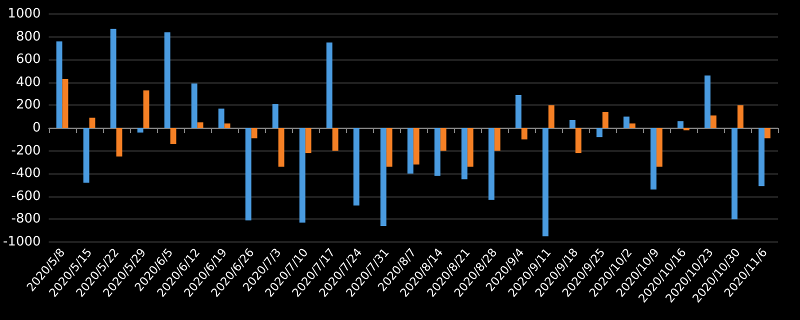 Image resolution: width=800 pixels, height=320 pixels. Describe the element at coordinates (26, 174) in the screenshot. I see `y-tick-label: -400` at that location.